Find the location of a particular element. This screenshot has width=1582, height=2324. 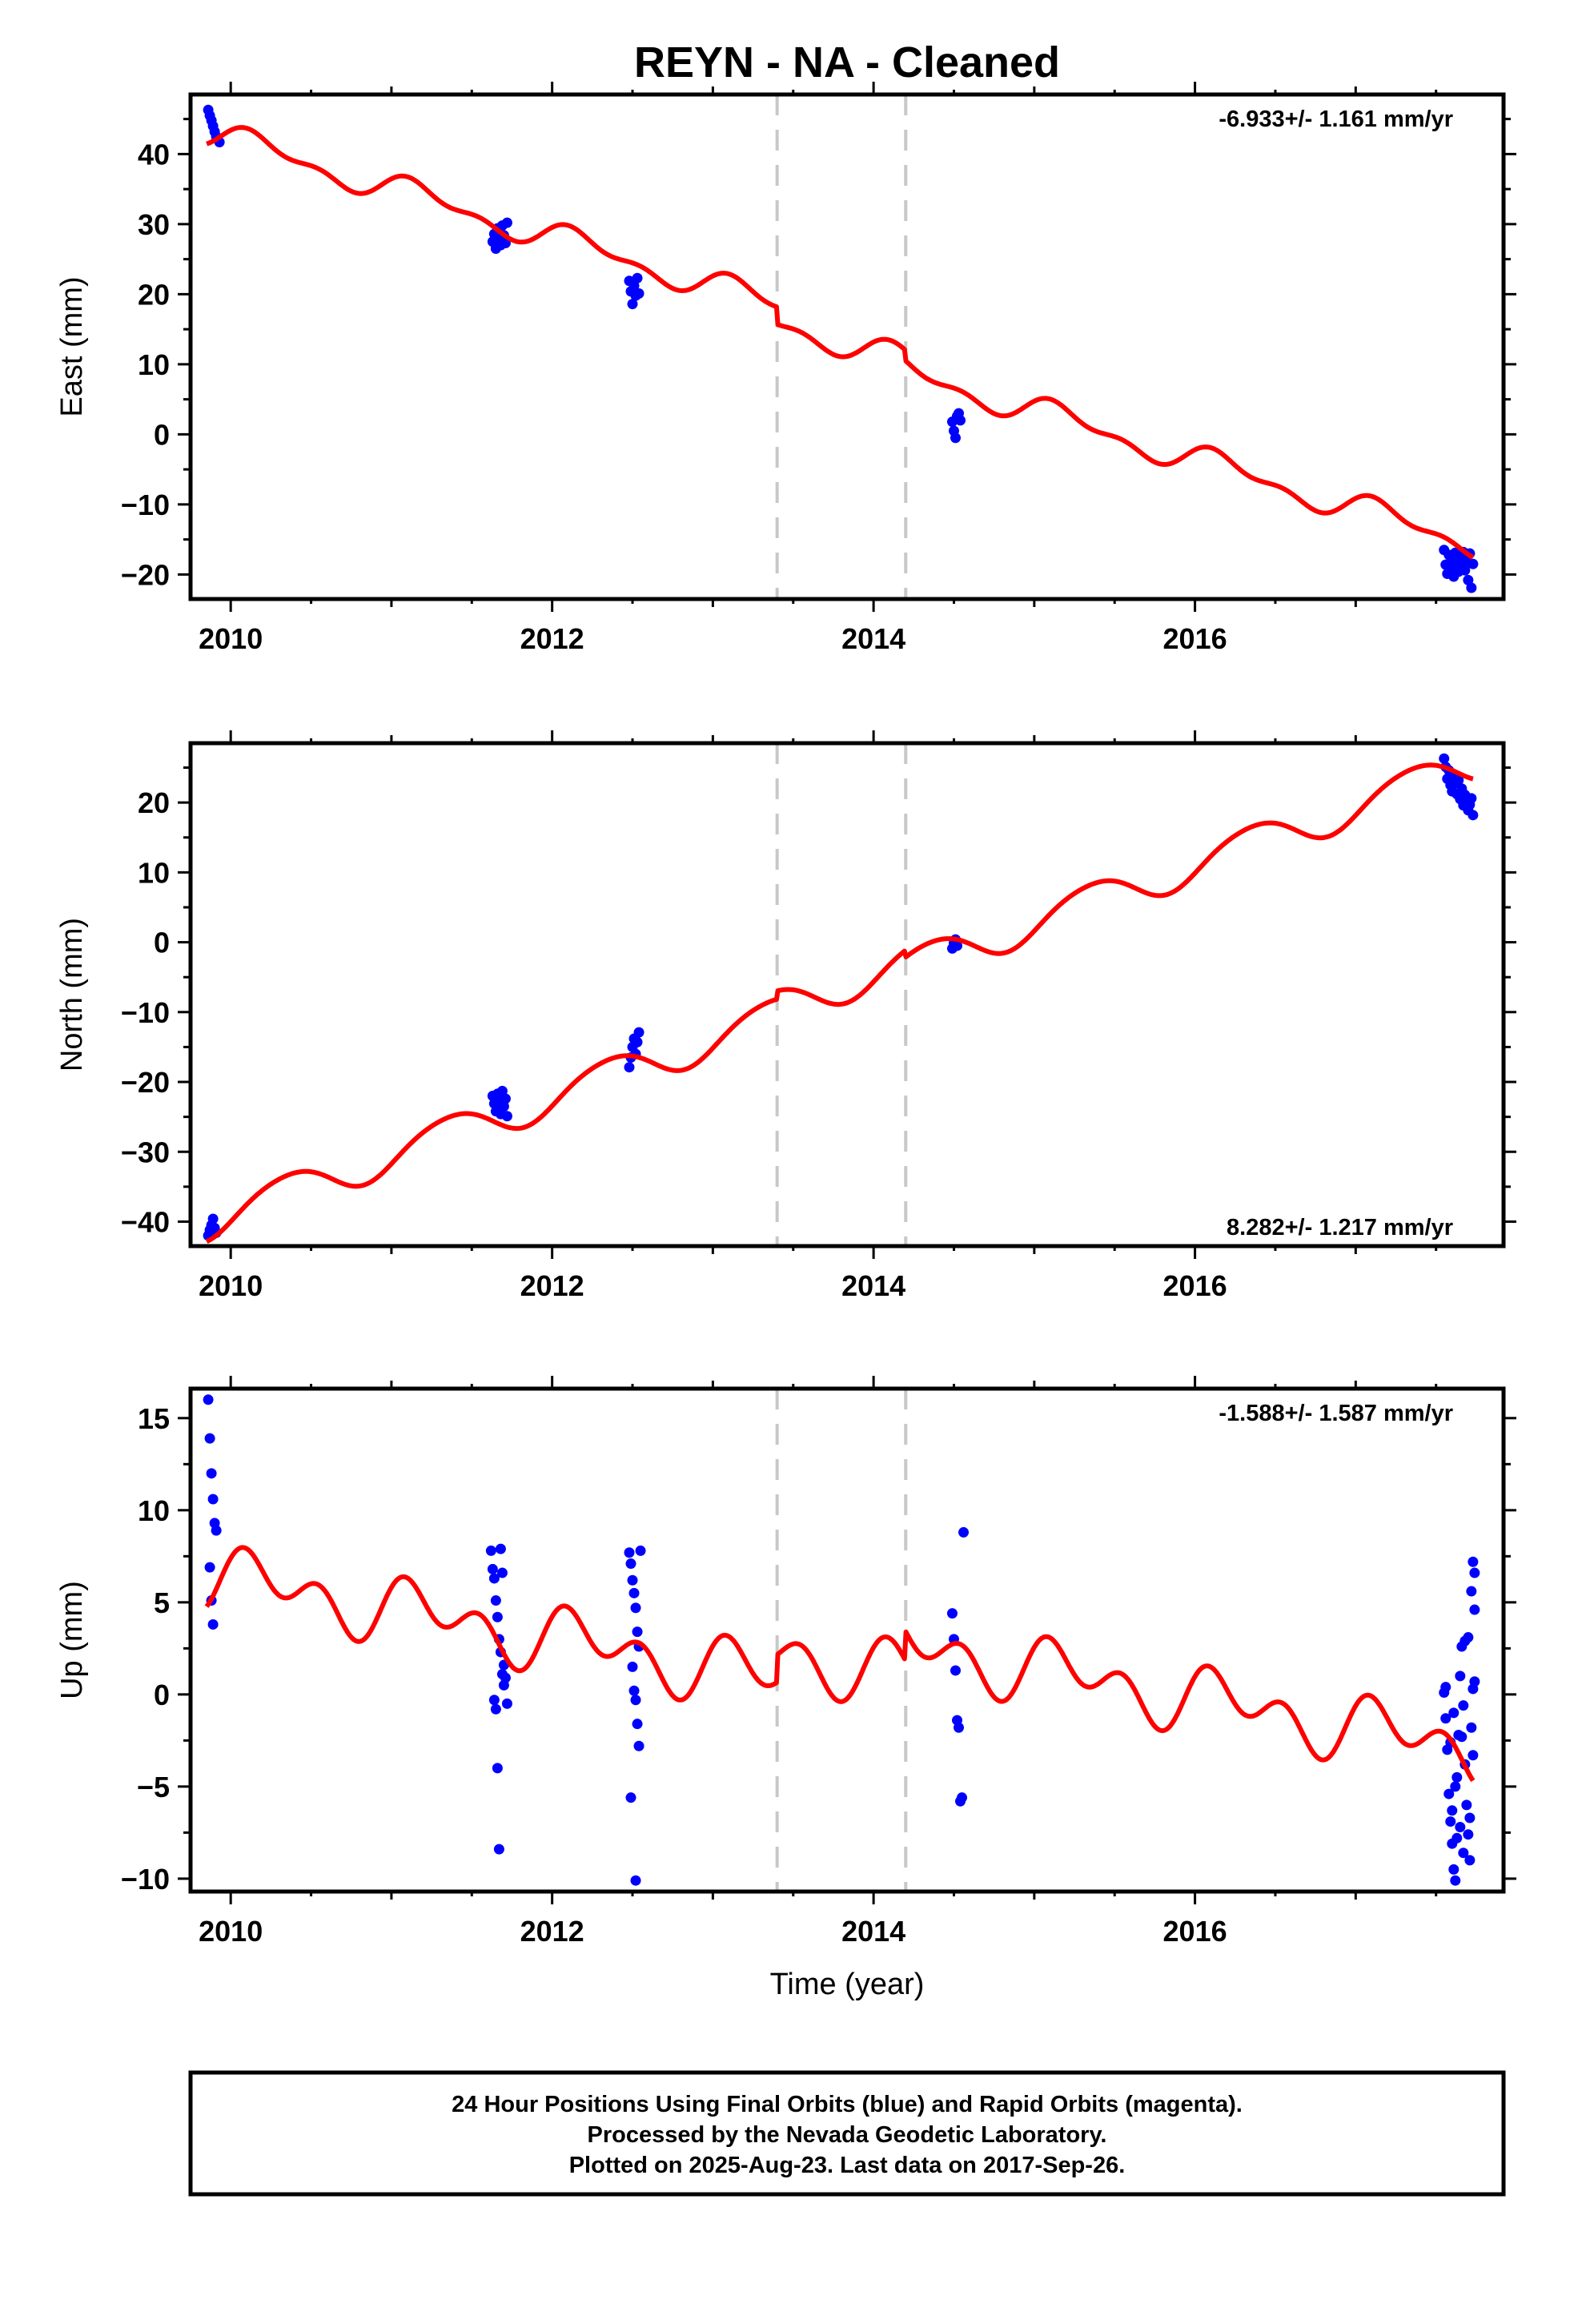

y-tick-label: −30 is located at coordinates (145, 1152).